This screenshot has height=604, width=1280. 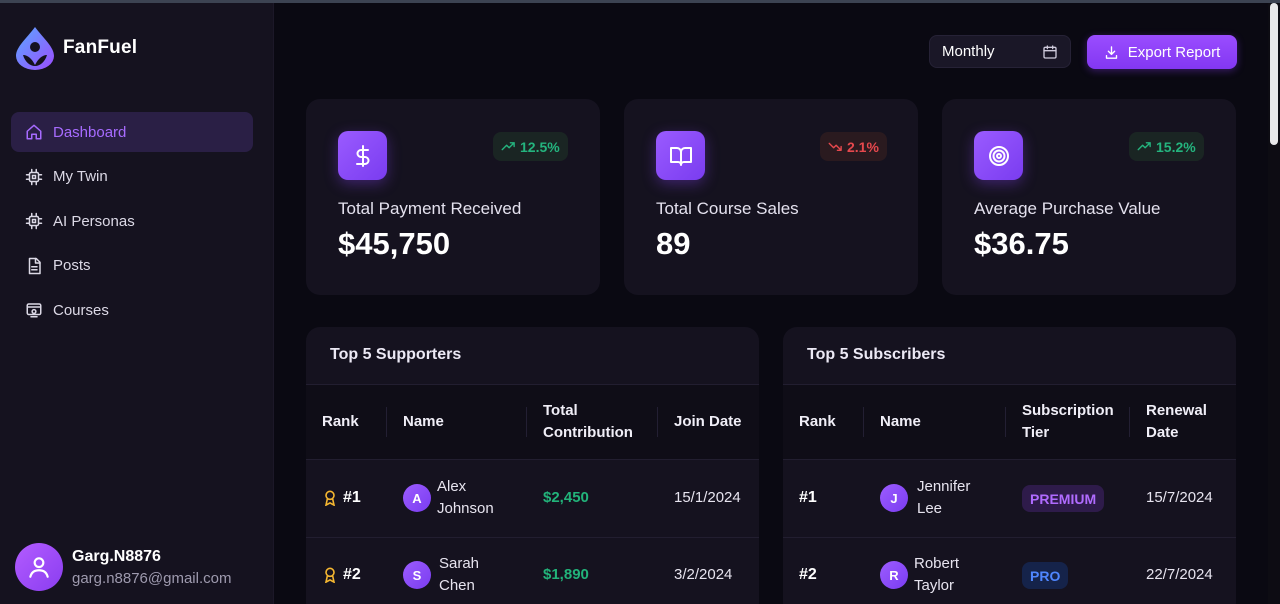 What do you see at coordinates (132, 310) in the screenshot?
I see `sidebar-item-courses: Courses` at bounding box center [132, 310].